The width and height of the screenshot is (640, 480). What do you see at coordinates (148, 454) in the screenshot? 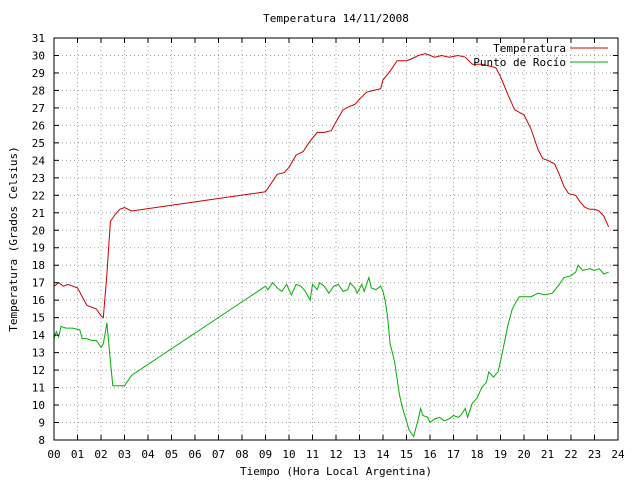
I see `x-tick-label: 04` at bounding box center [148, 454].